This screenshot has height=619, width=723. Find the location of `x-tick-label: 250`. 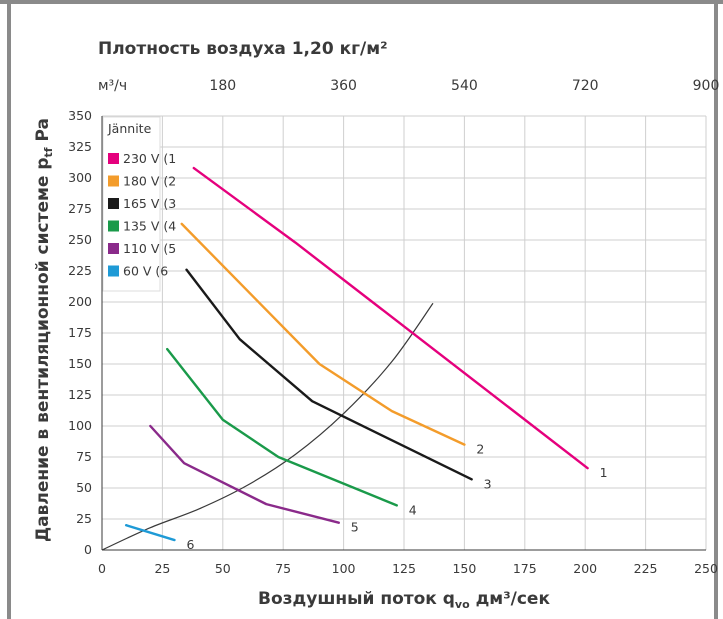

x-tick-label: 250 is located at coordinates (706, 568).